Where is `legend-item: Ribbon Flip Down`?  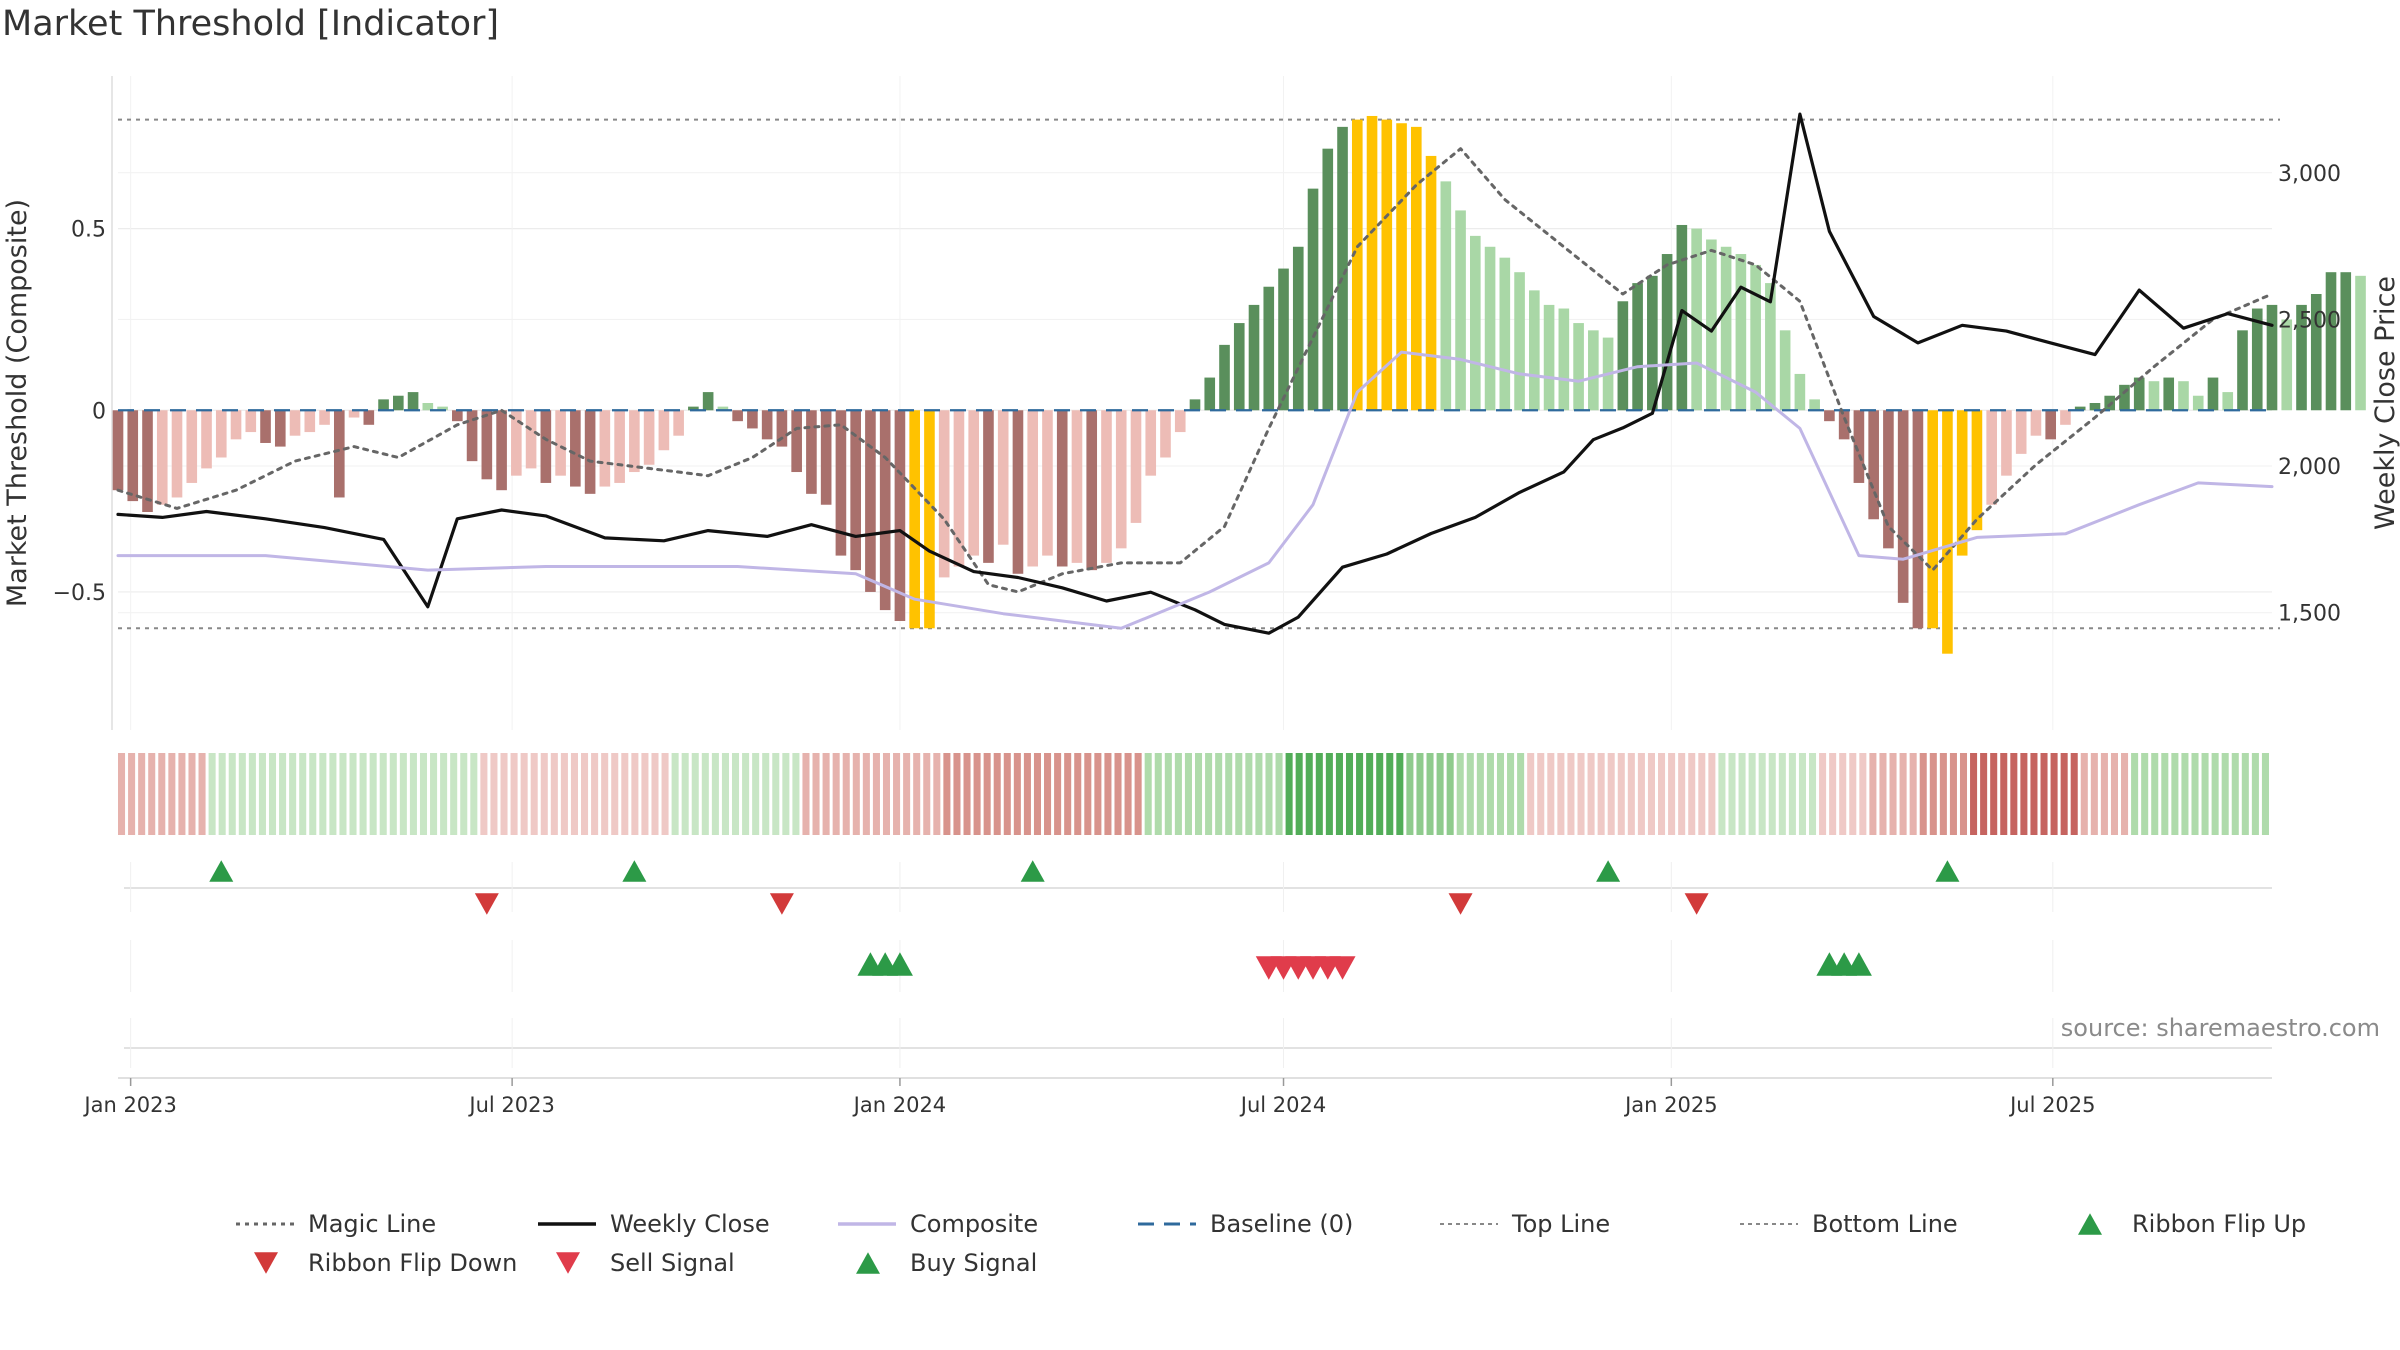
legend-item: Ribbon Flip Down is located at coordinates (385, 1263).